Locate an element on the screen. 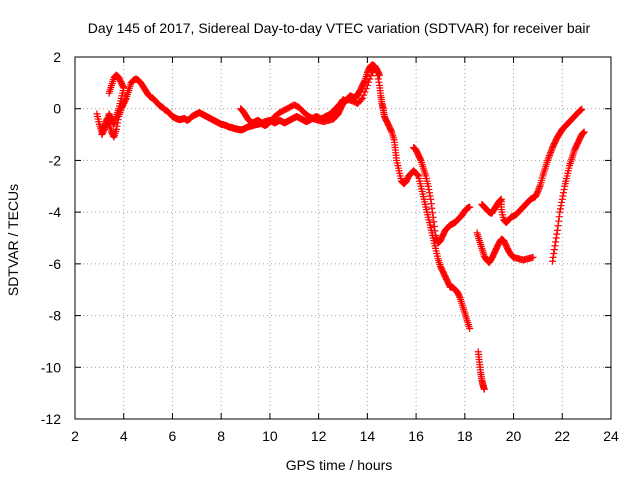 This screenshot has width=640, height=480. y-tick-label: 0 is located at coordinates (57, 109).